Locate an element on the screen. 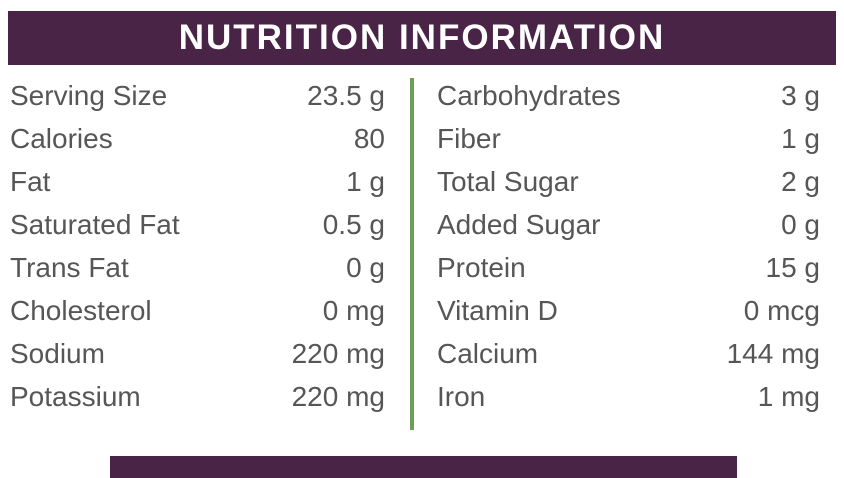  nutrient-row: Cholesterol 0 mg is located at coordinates (197, 310).